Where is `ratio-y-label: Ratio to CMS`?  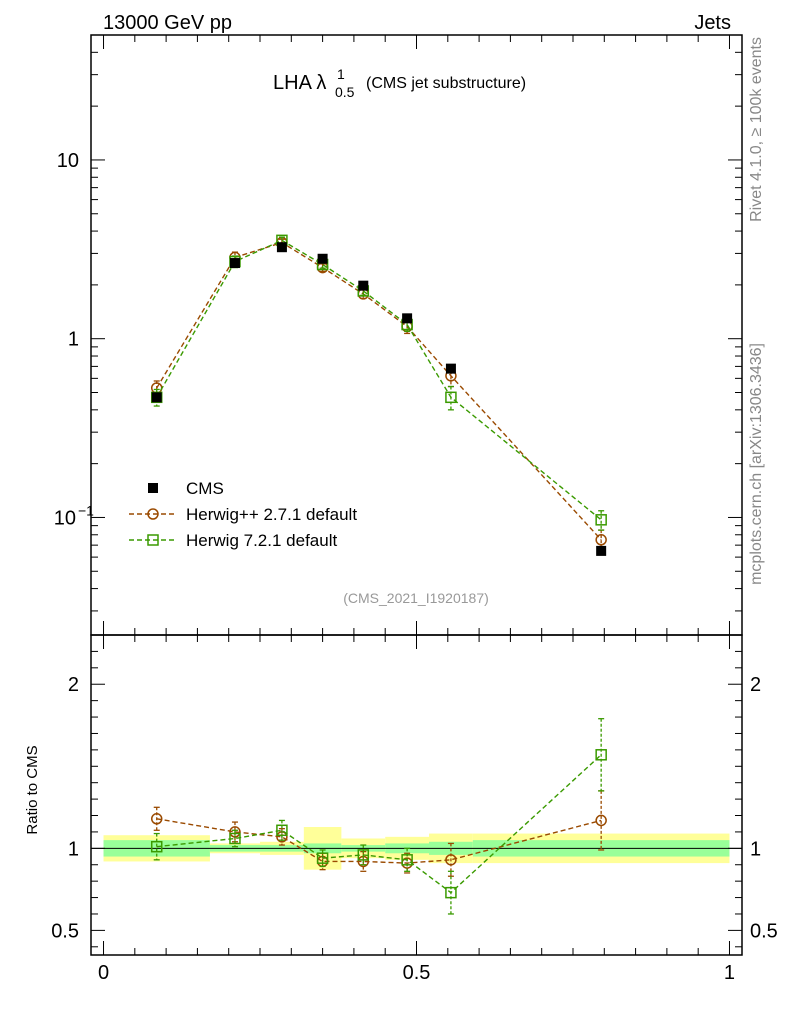 ratio-y-label: Ratio to CMS is located at coordinates (32, 789).